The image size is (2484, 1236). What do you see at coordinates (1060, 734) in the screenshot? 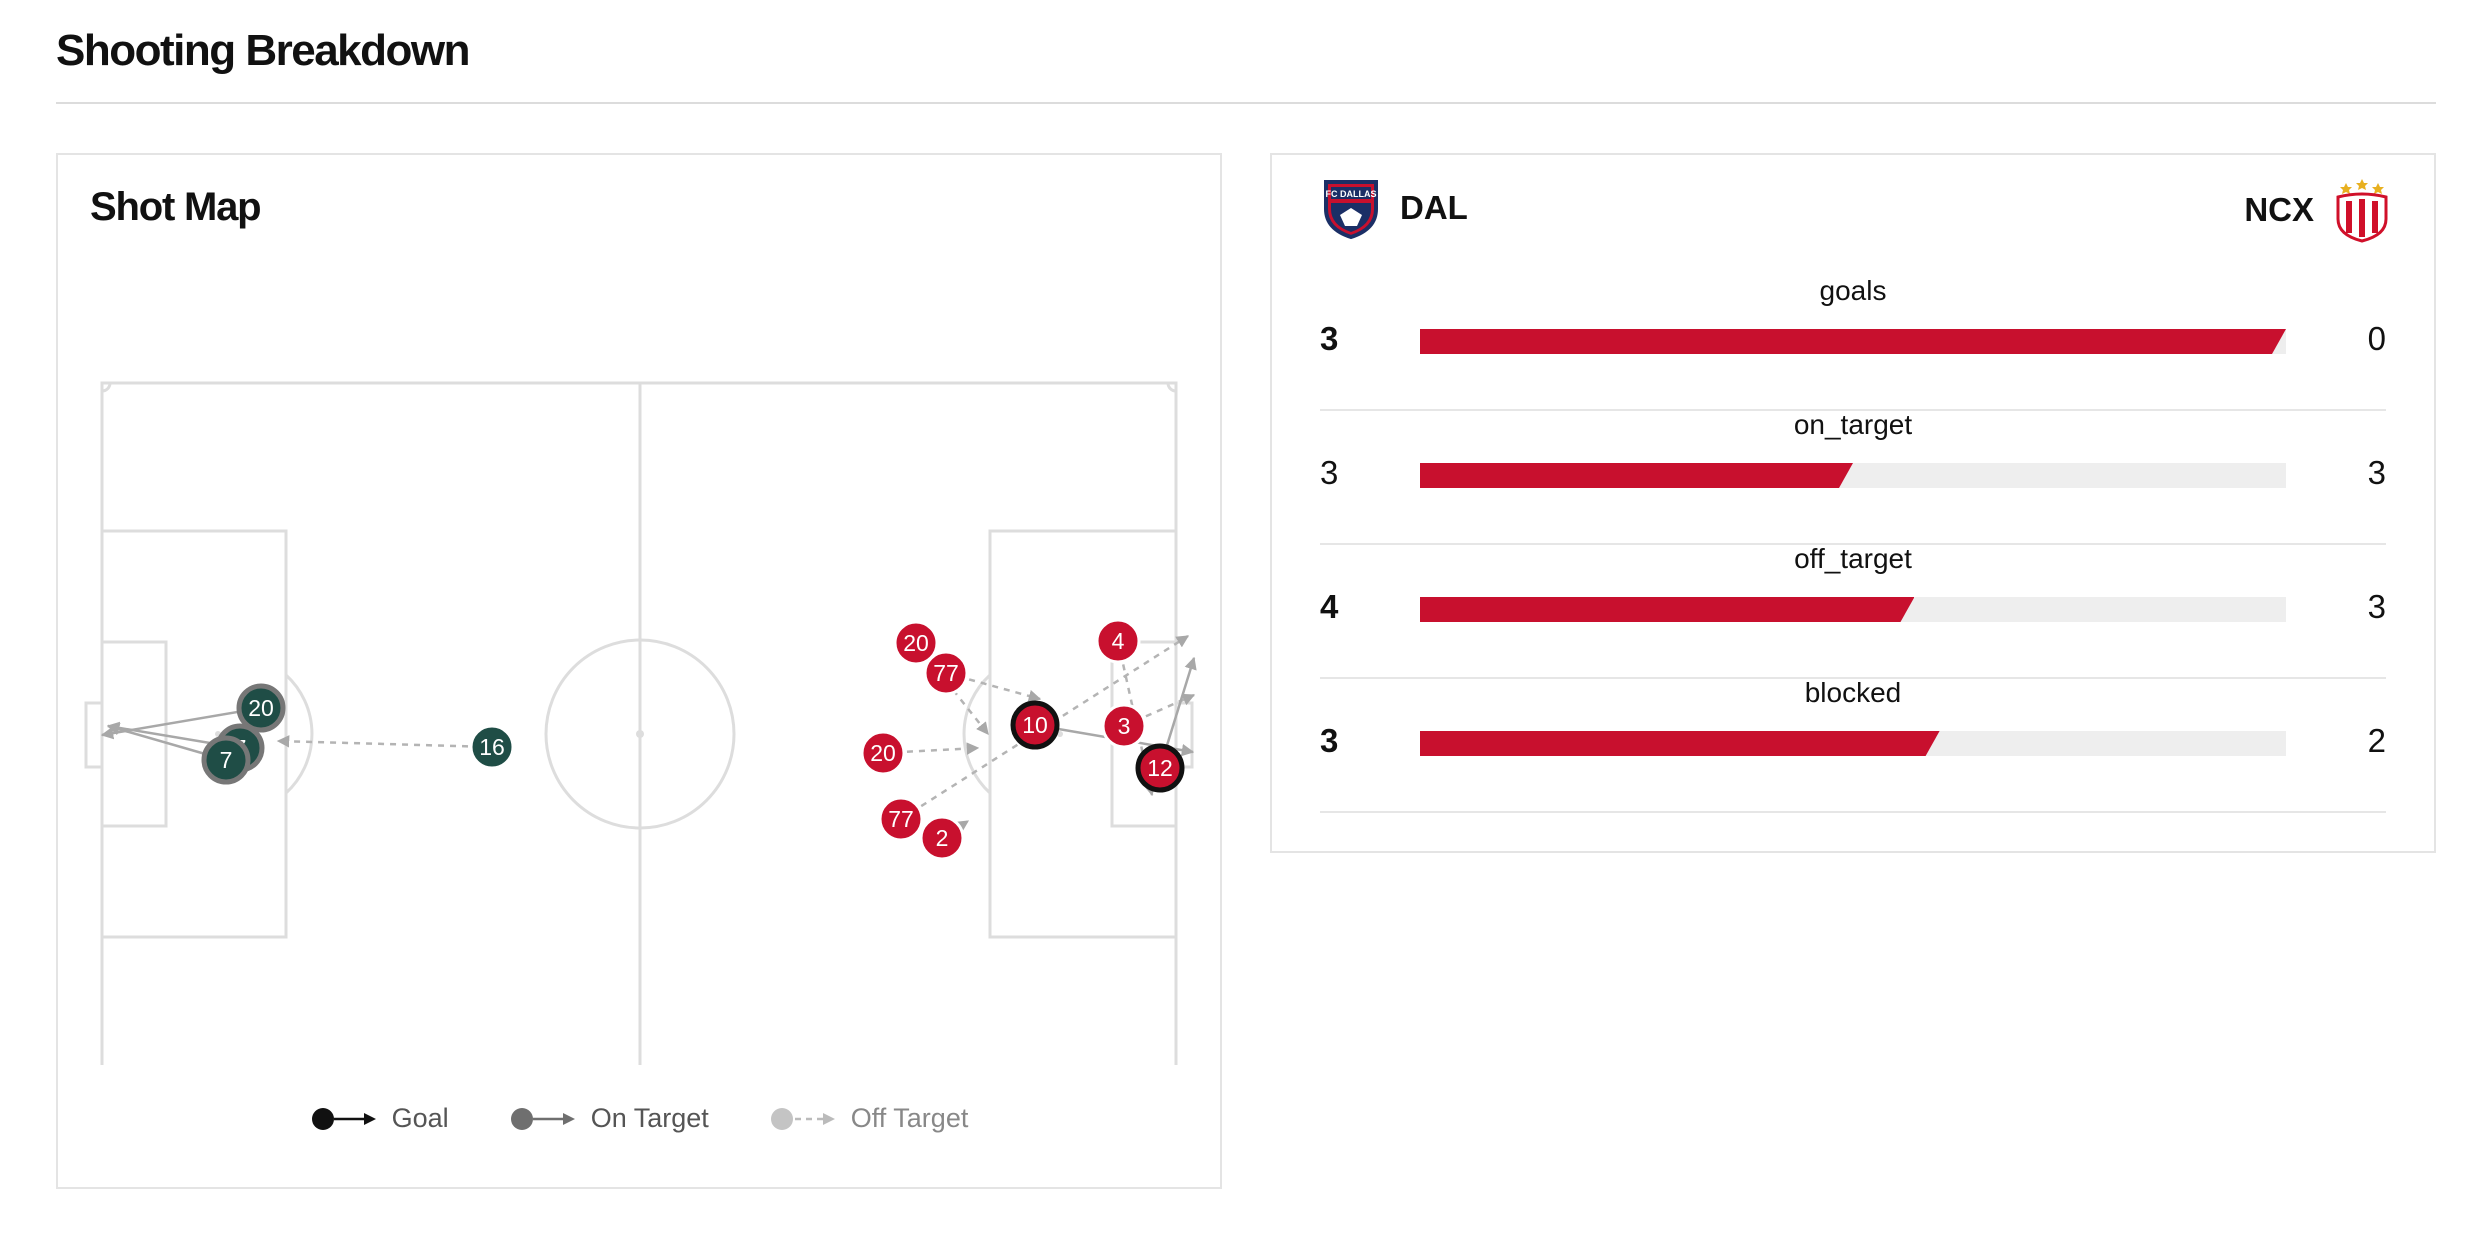
I see `penalty-spot` at bounding box center [1060, 734].